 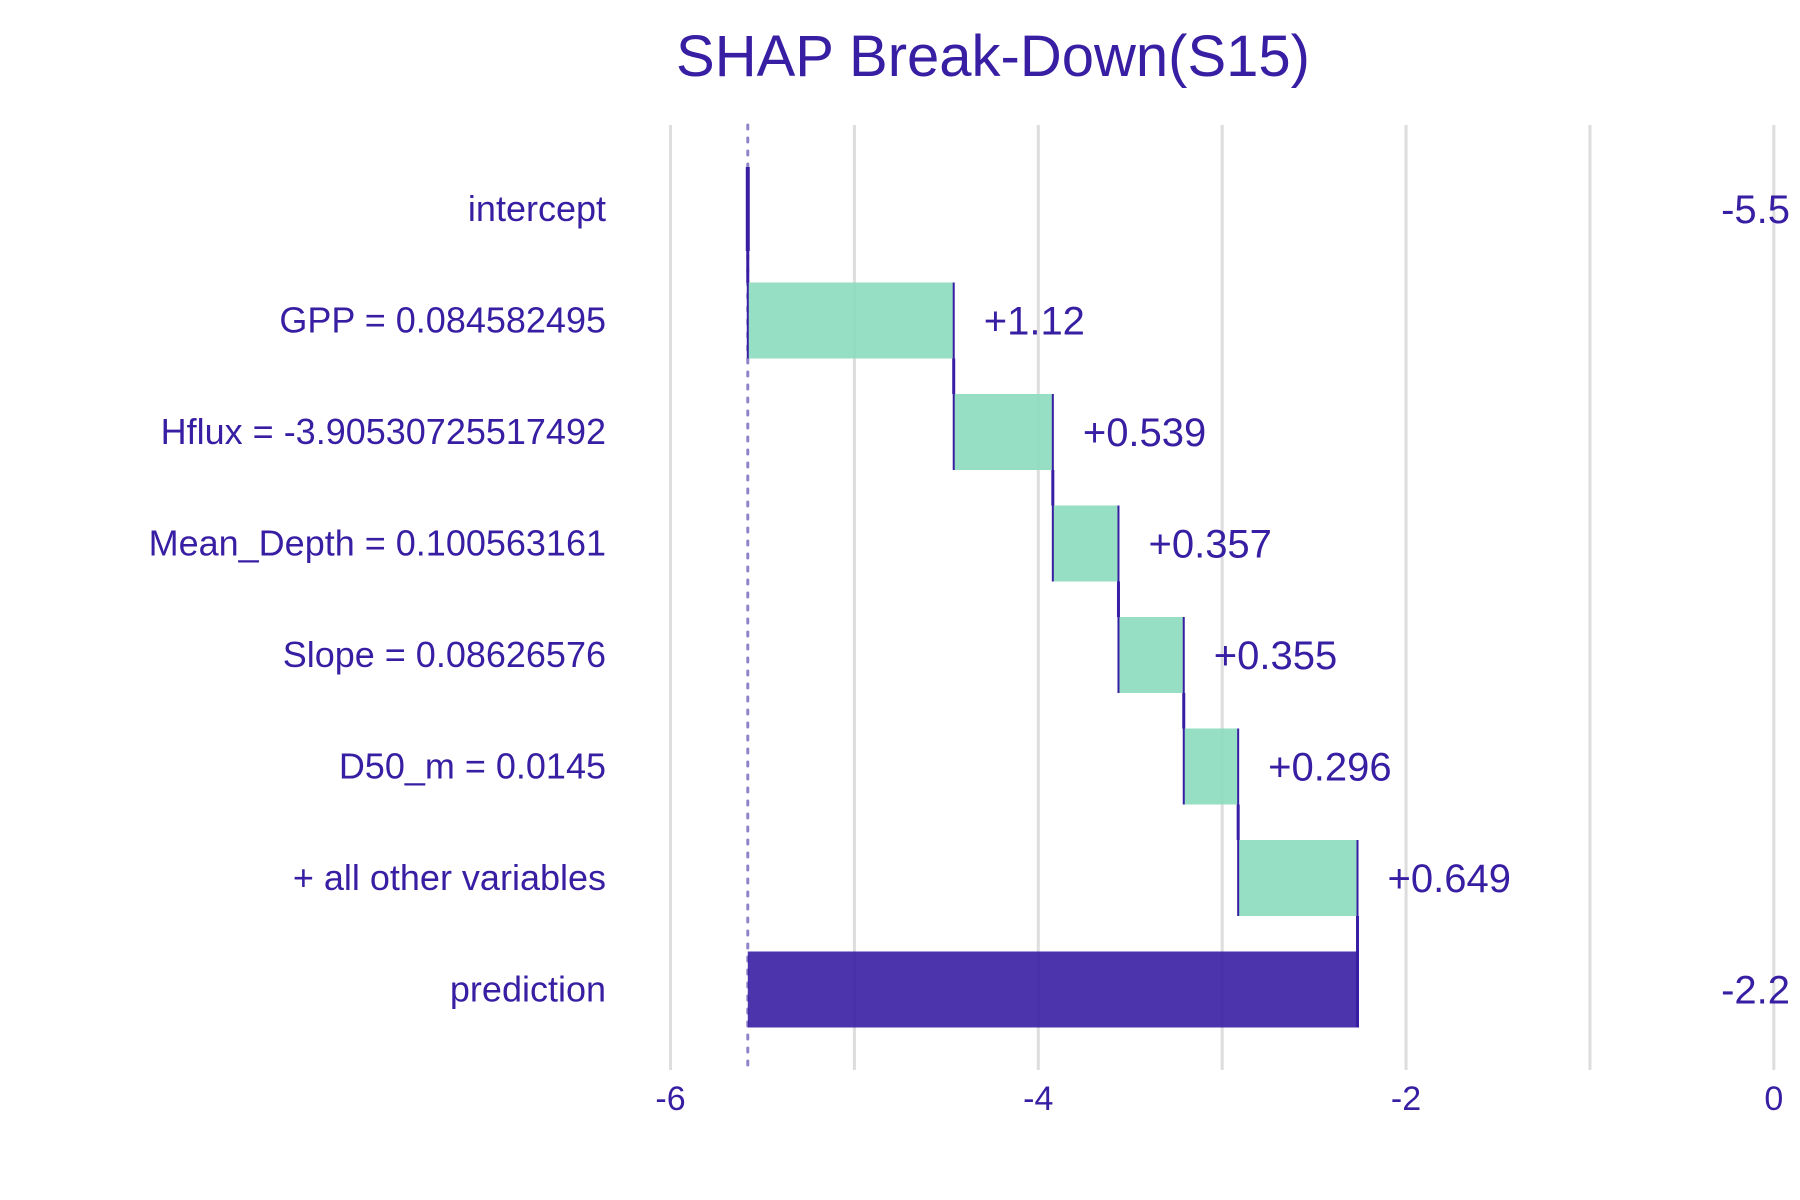 What do you see at coordinates (377, 543) in the screenshot?
I see `row-label-3: Mean_Depth = 0.100563161` at bounding box center [377, 543].